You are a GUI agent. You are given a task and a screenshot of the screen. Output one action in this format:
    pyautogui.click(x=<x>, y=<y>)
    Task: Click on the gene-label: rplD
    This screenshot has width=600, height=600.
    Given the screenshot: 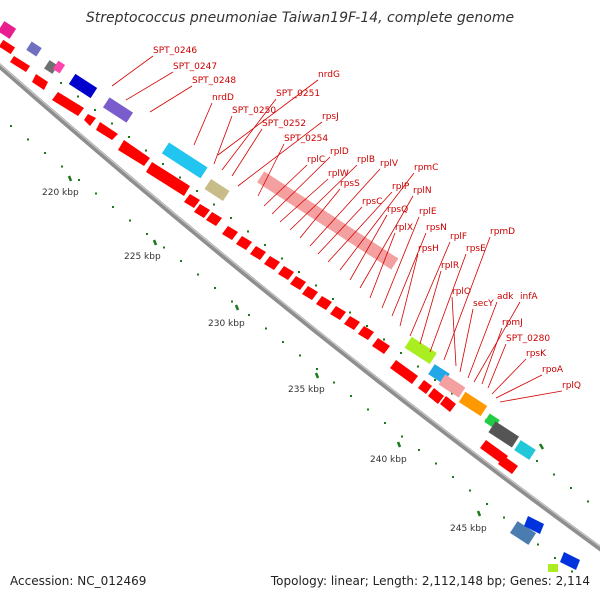 What is the action you would take?
    pyautogui.click(x=339, y=152)
    